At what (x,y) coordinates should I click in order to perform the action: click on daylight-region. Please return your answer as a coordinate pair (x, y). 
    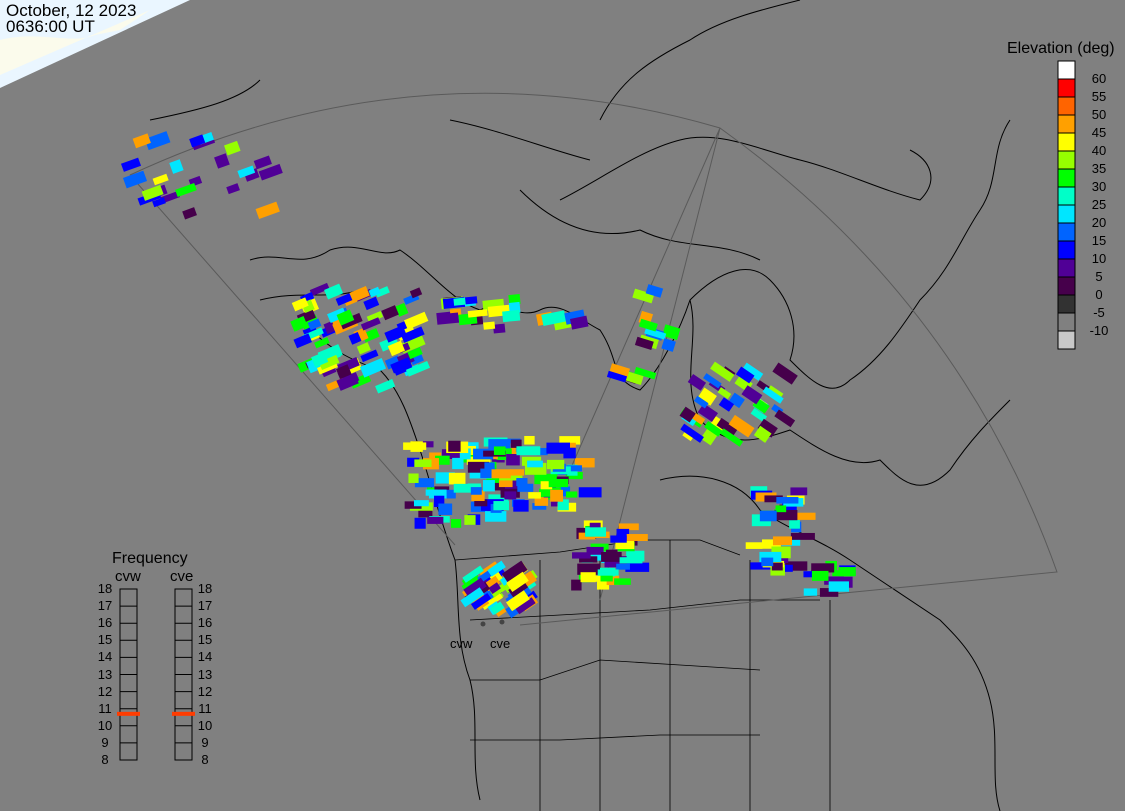
    Looking at the image, I should click on (95, 44).